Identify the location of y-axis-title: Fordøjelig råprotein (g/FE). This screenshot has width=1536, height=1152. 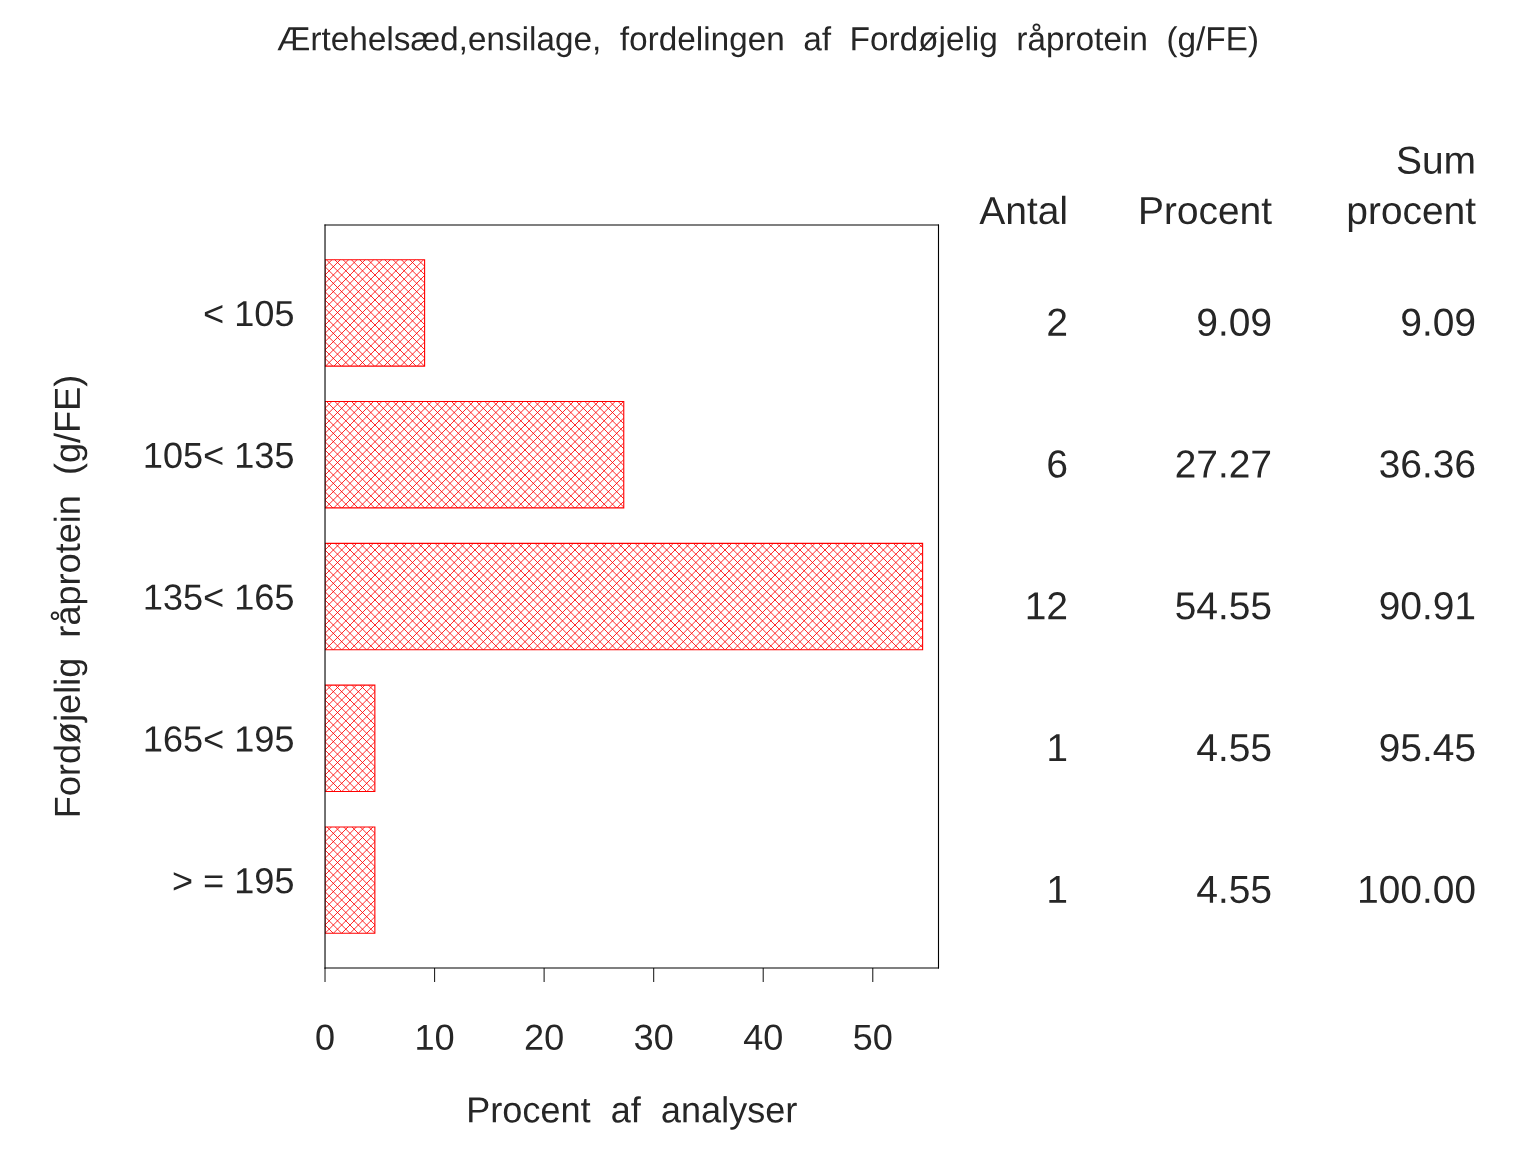
(69, 596).